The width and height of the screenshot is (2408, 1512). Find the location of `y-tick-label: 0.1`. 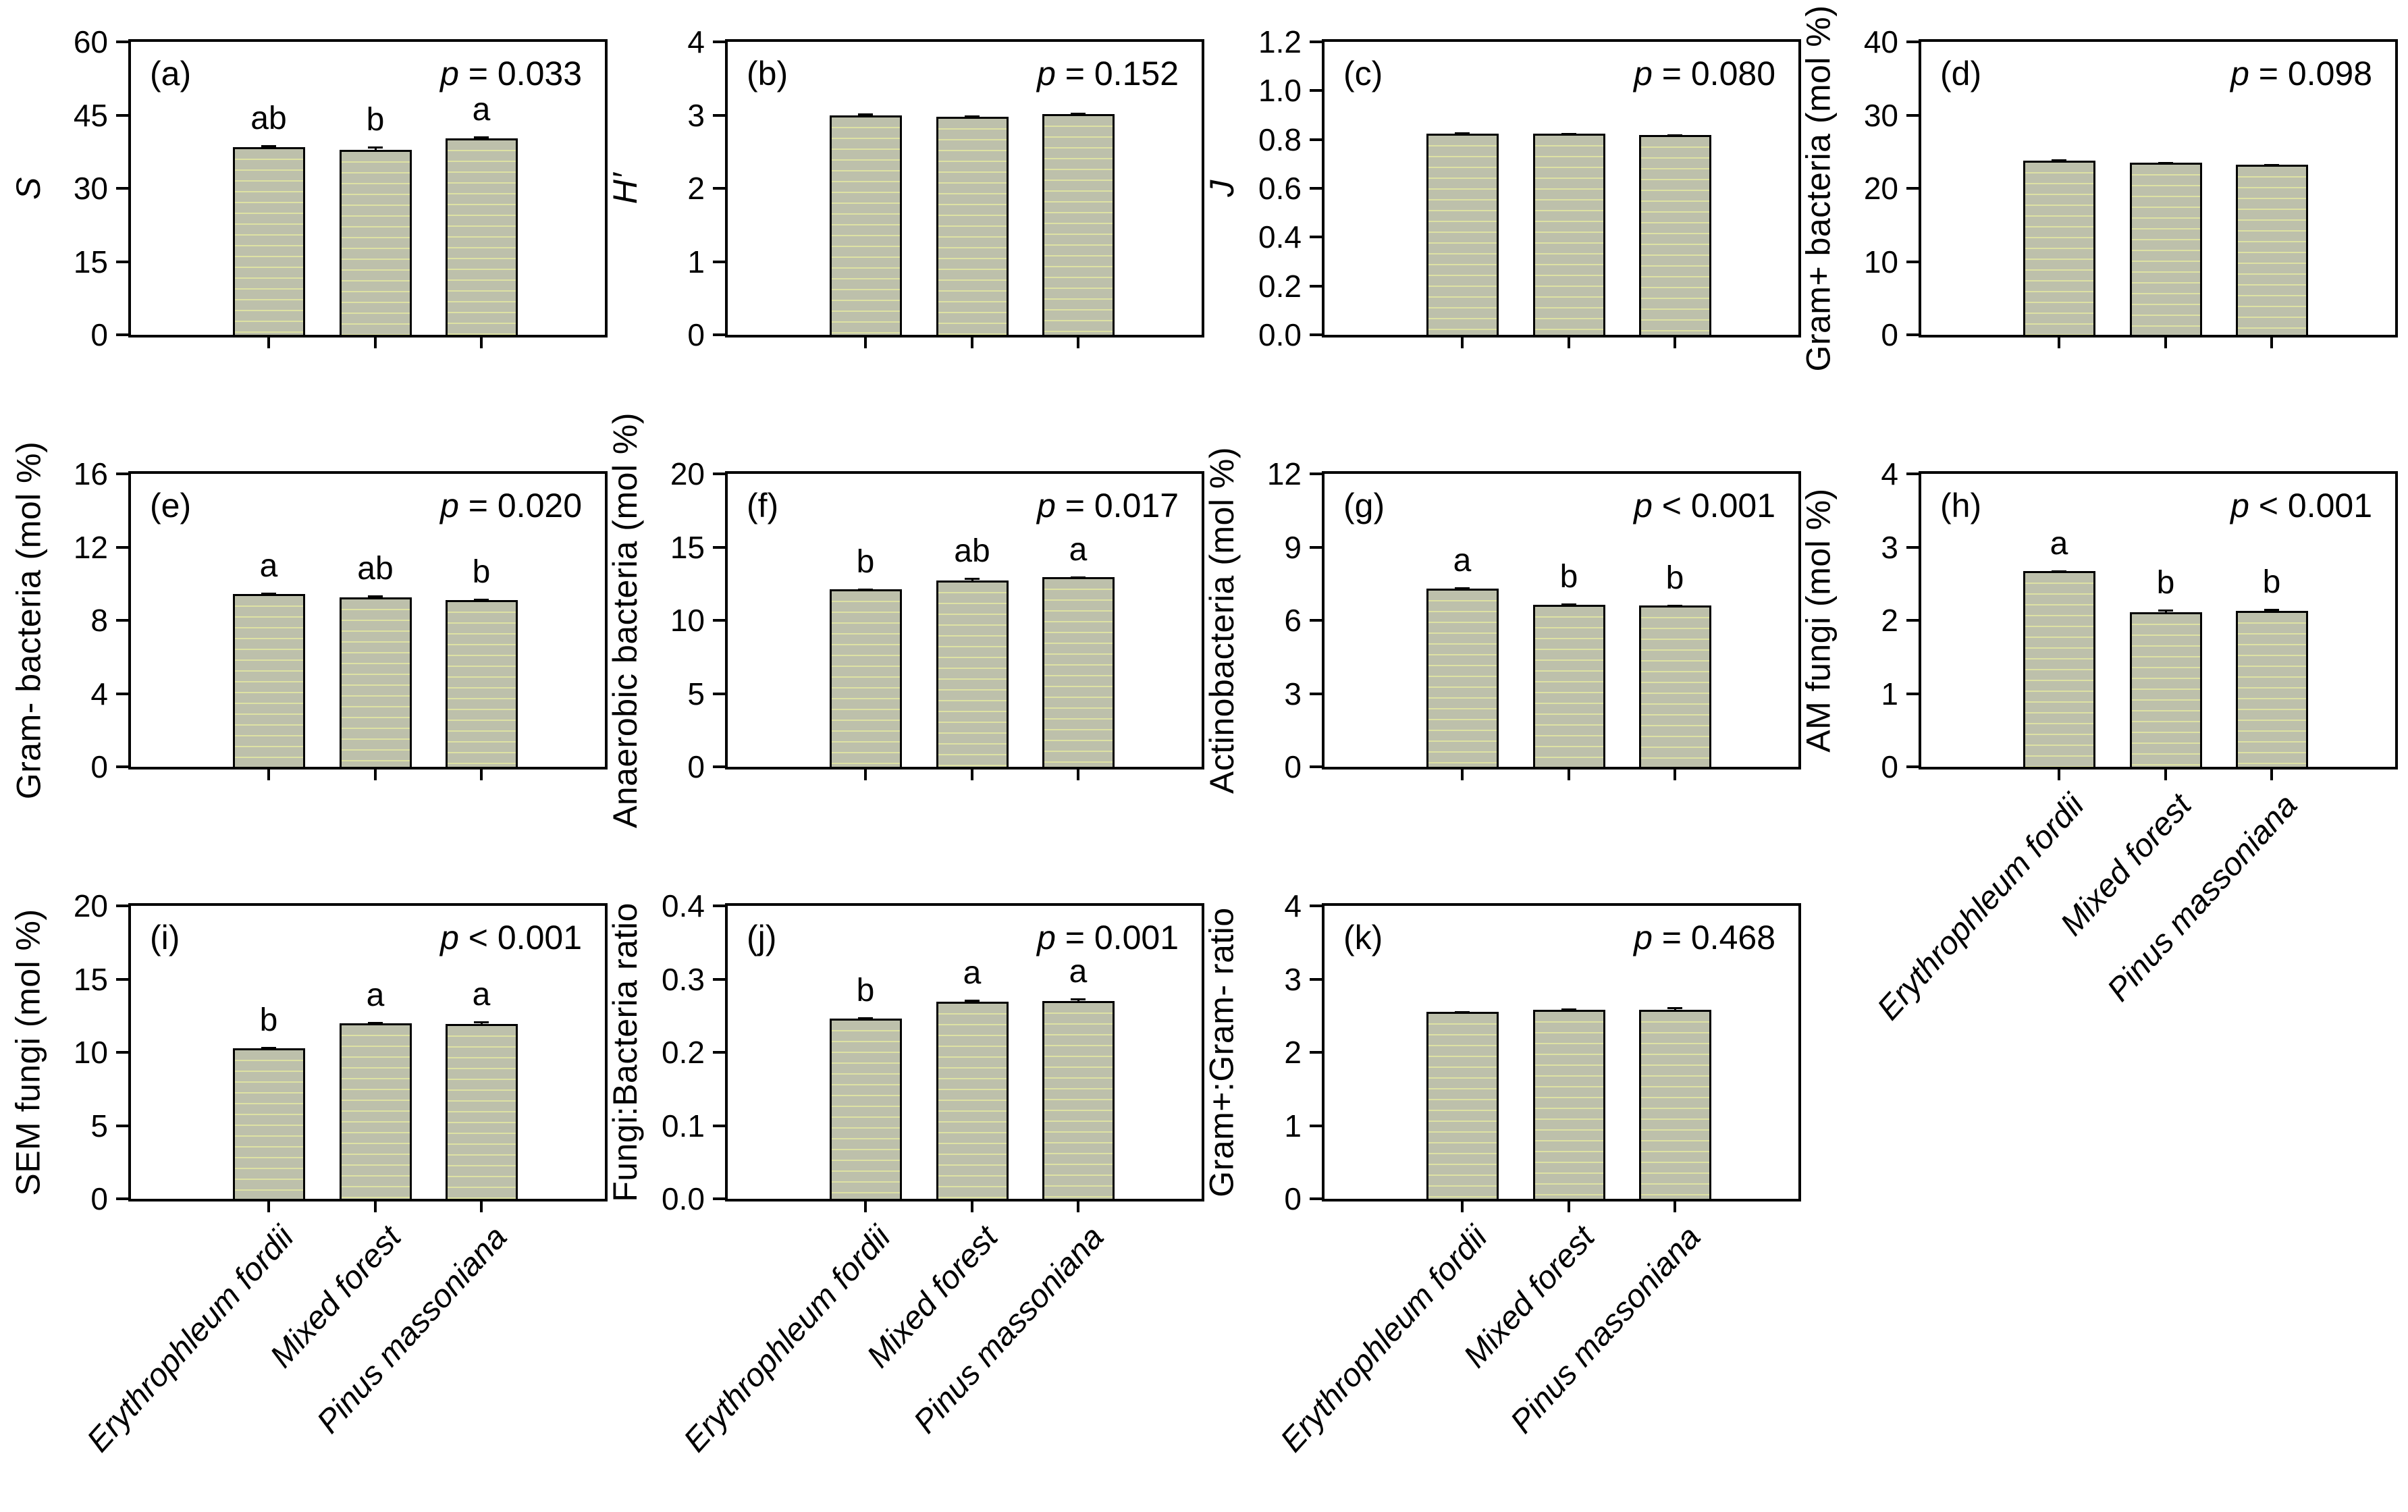

y-tick-label: 0.1 is located at coordinates (684, 1125).